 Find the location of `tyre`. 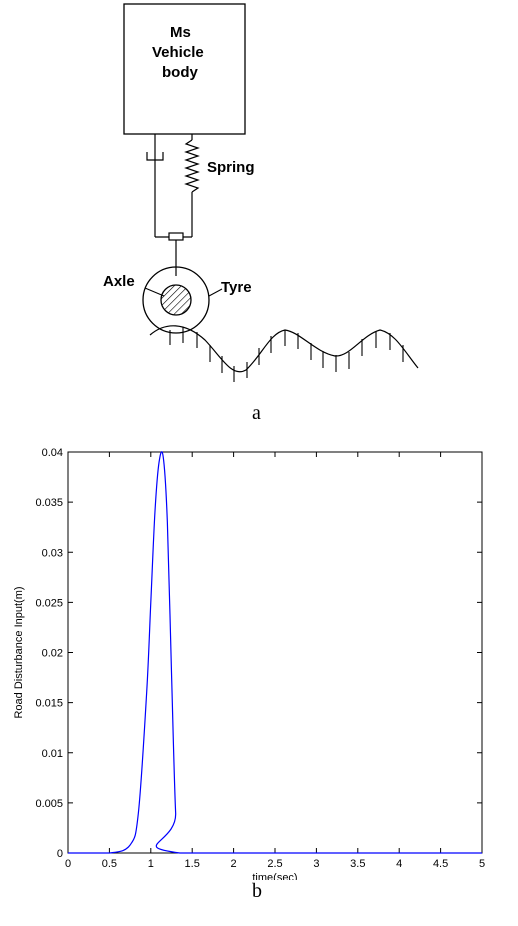

tyre is located at coordinates (176, 300).